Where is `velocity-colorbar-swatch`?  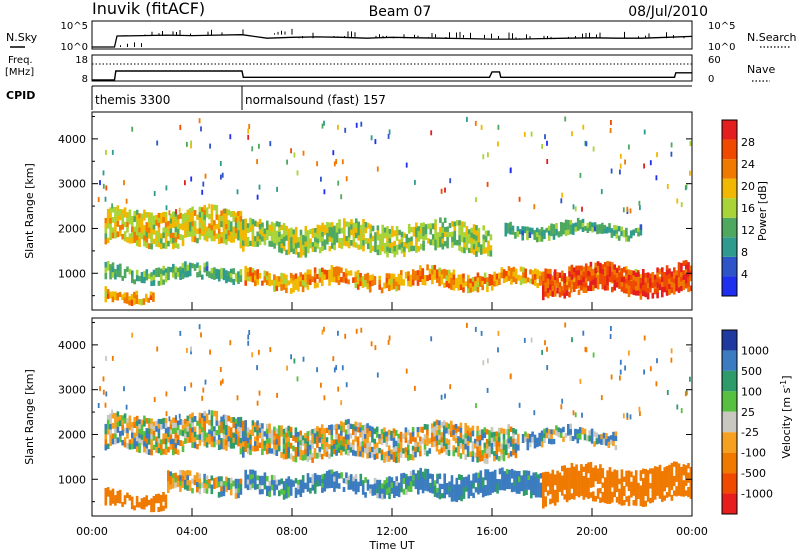 velocity-colorbar-swatch is located at coordinates (729, 381).